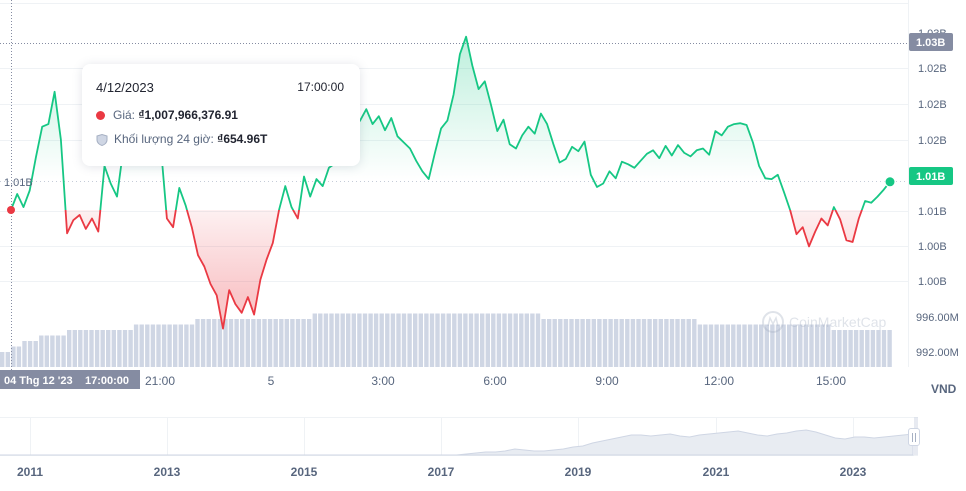  Describe the element at coordinates (459, 448) in the screenshot. I see `range-navigator: 2011 2013 2015 2017 2019 2021 2023` at that location.